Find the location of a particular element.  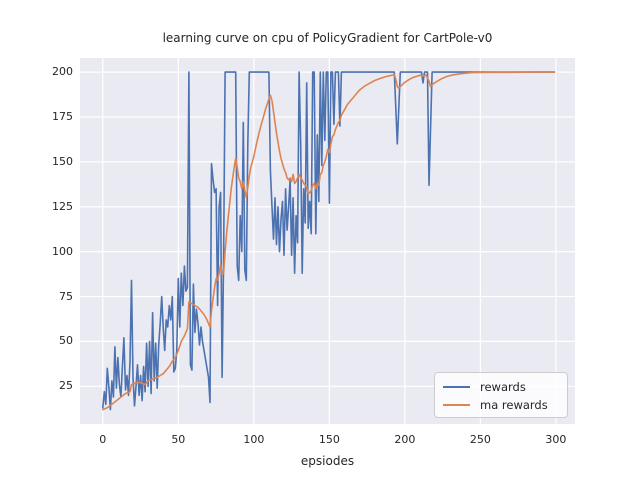

ma-rewards-line-sample-icon is located at coordinates (456, 405).